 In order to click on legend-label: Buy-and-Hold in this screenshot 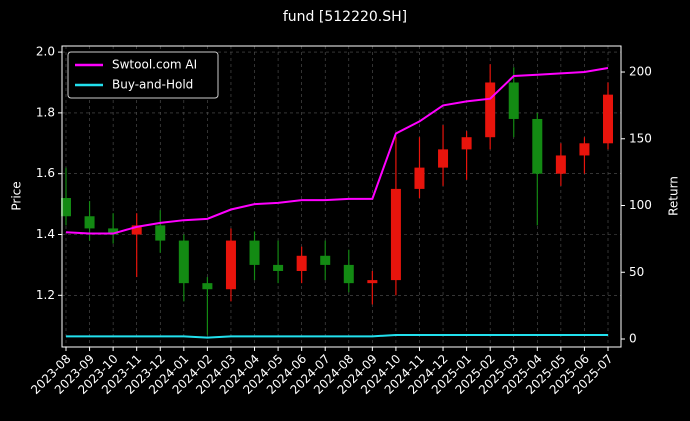, I will do `click(152, 85)`.